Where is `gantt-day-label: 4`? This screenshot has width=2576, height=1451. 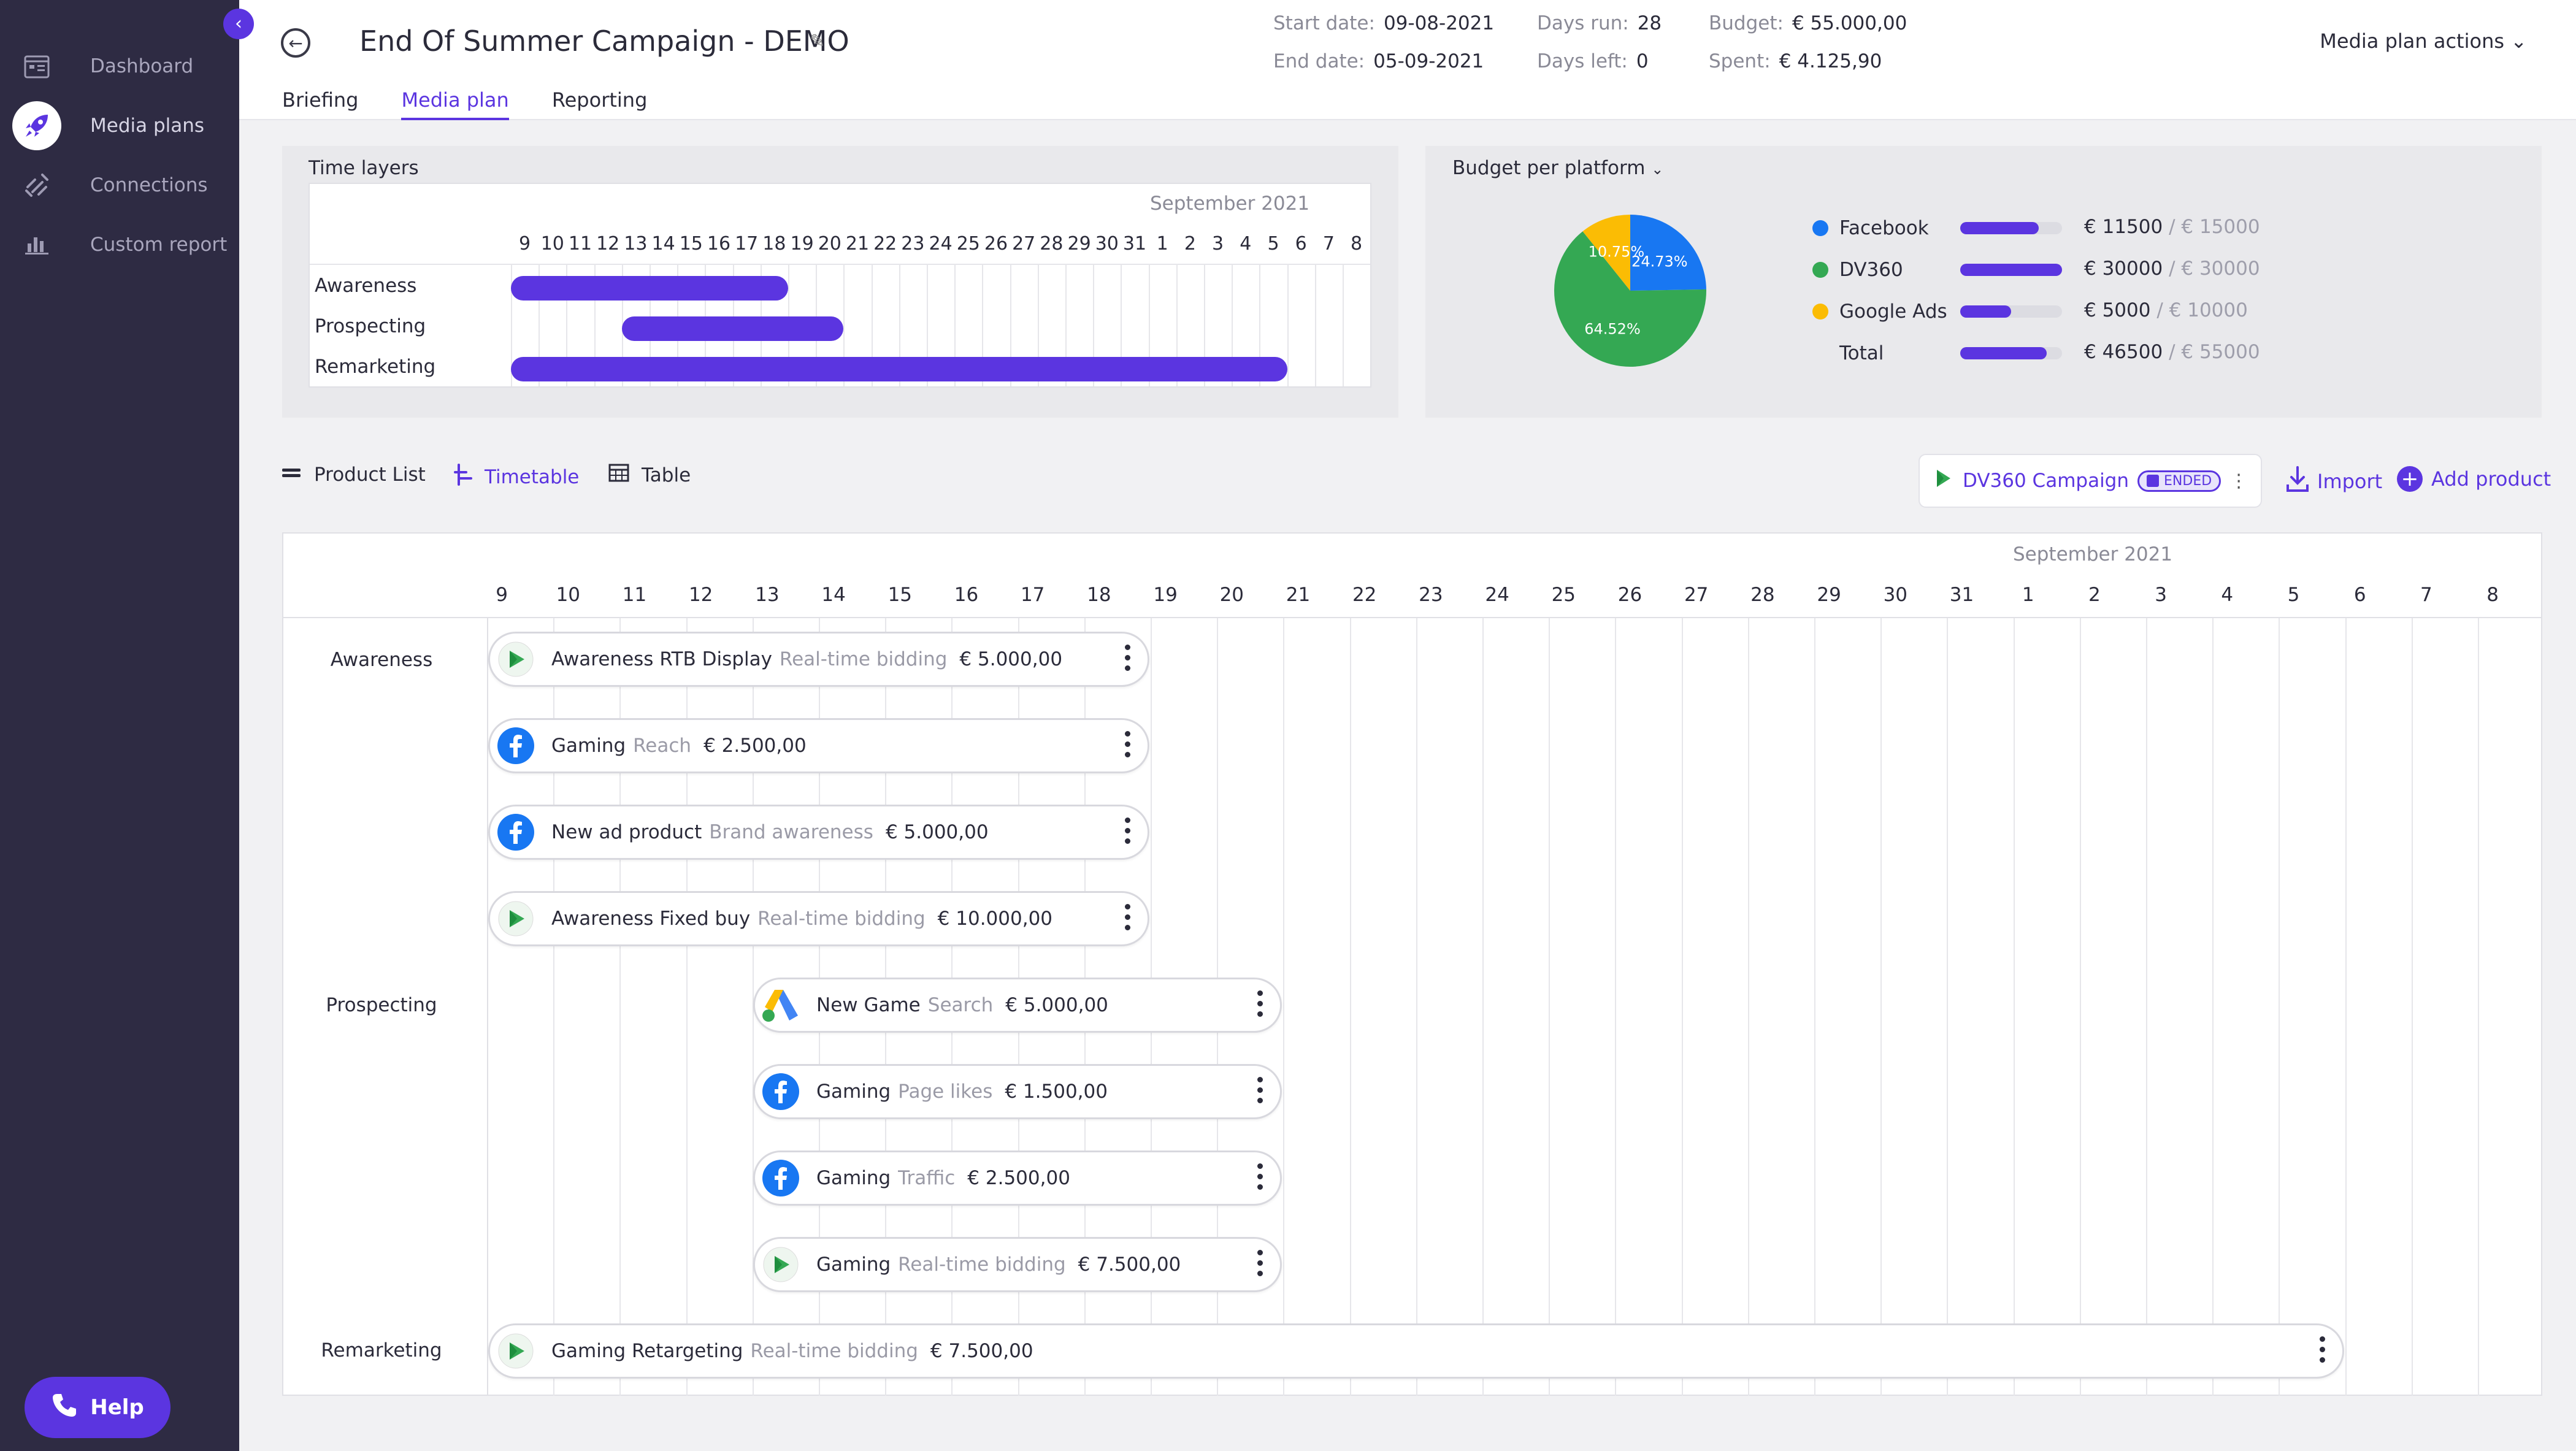 gantt-day-label: 4 is located at coordinates (1246, 244).